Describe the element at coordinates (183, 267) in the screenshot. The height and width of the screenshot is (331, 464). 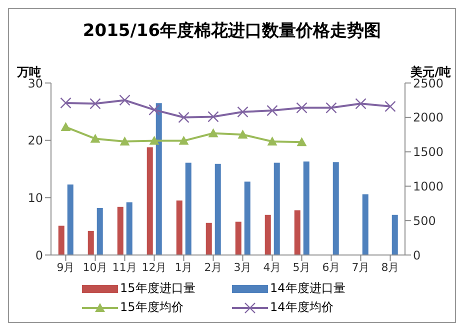
I see `x-tick-label: 1月` at that location.